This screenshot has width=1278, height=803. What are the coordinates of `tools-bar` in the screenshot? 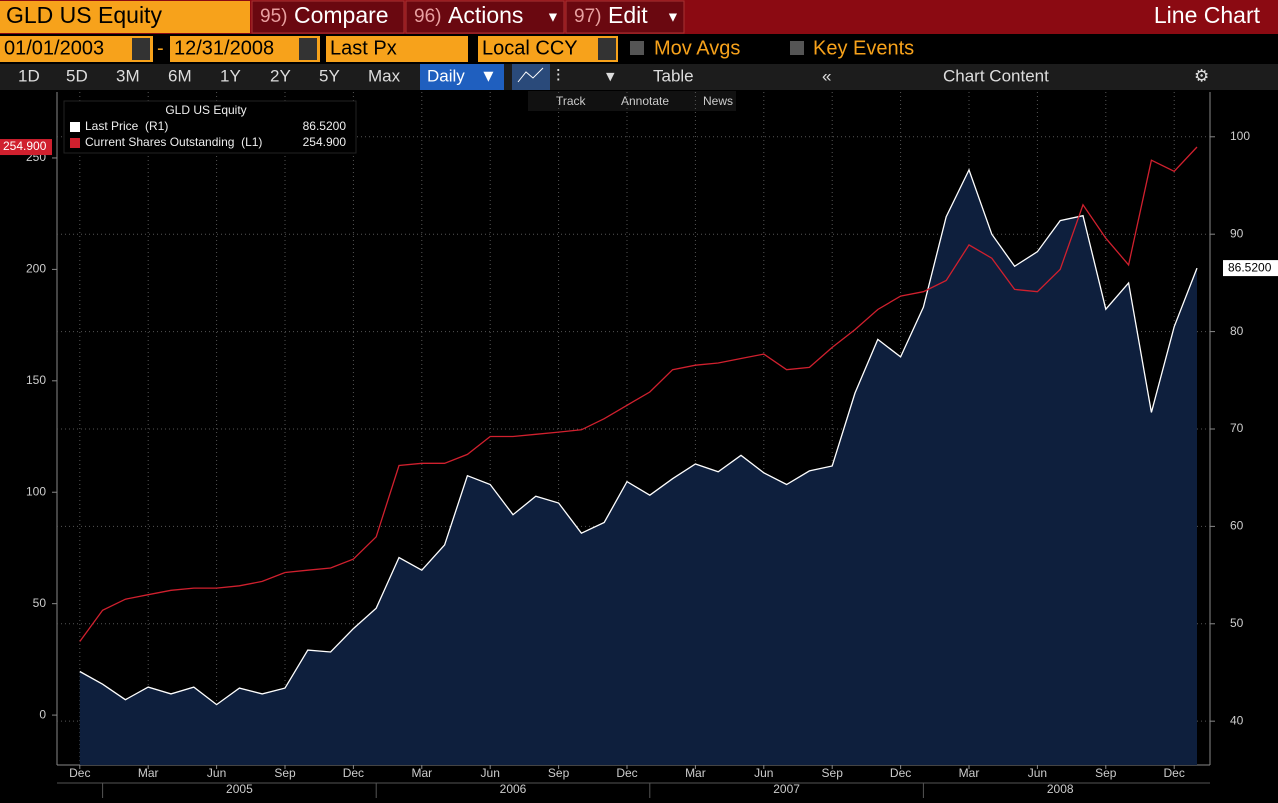 It's located at (632, 101).